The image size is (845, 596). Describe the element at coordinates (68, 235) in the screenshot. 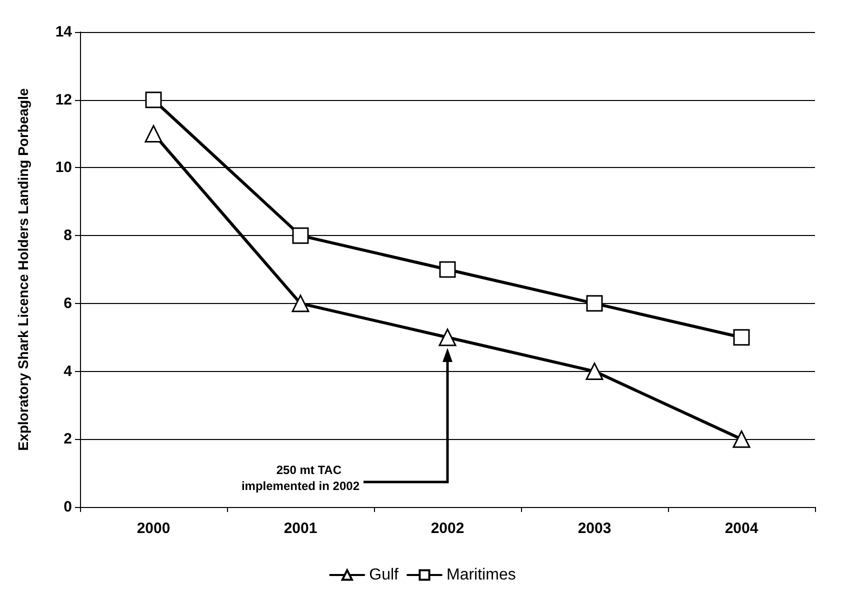

I see `y-tick-label: 8` at that location.